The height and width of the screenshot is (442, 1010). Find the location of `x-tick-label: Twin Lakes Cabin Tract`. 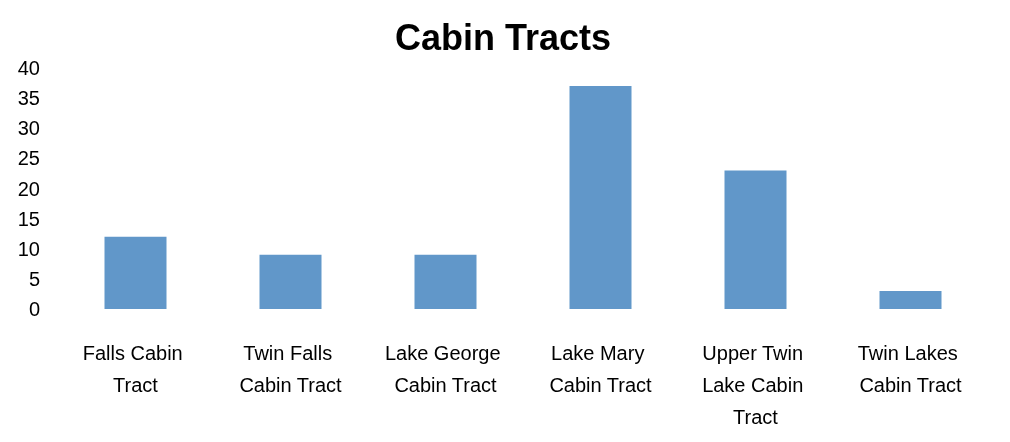

x-tick-label: Twin Lakes Cabin Tract is located at coordinates (910, 369).